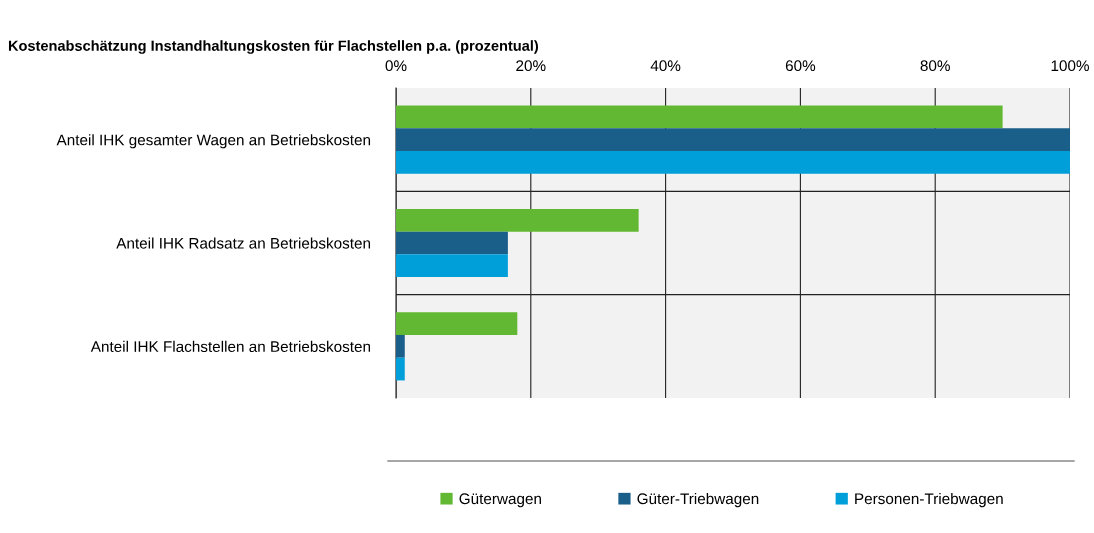 Image resolution: width=1094 pixels, height=533 pixels. Describe the element at coordinates (935, 66) in the screenshot. I see `x-tick-label: 80%` at that location.